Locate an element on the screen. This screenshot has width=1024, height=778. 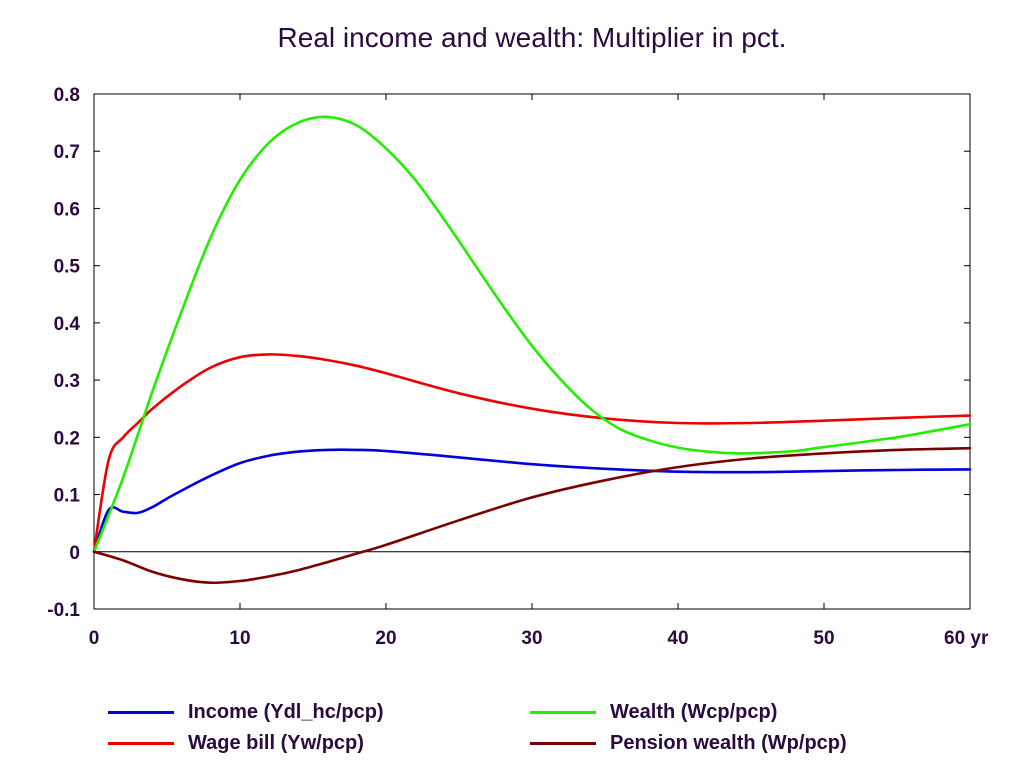
series-line-income is located at coordinates (532, 501).